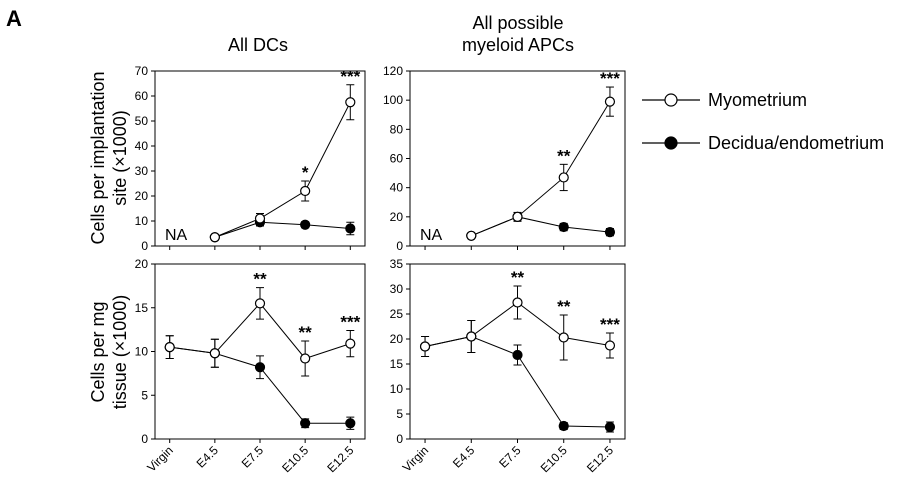 This screenshot has height=485, width=918. Describe the element at coordinates (14, 18) in the screenshot. I see `panel-letter: A` at that location.